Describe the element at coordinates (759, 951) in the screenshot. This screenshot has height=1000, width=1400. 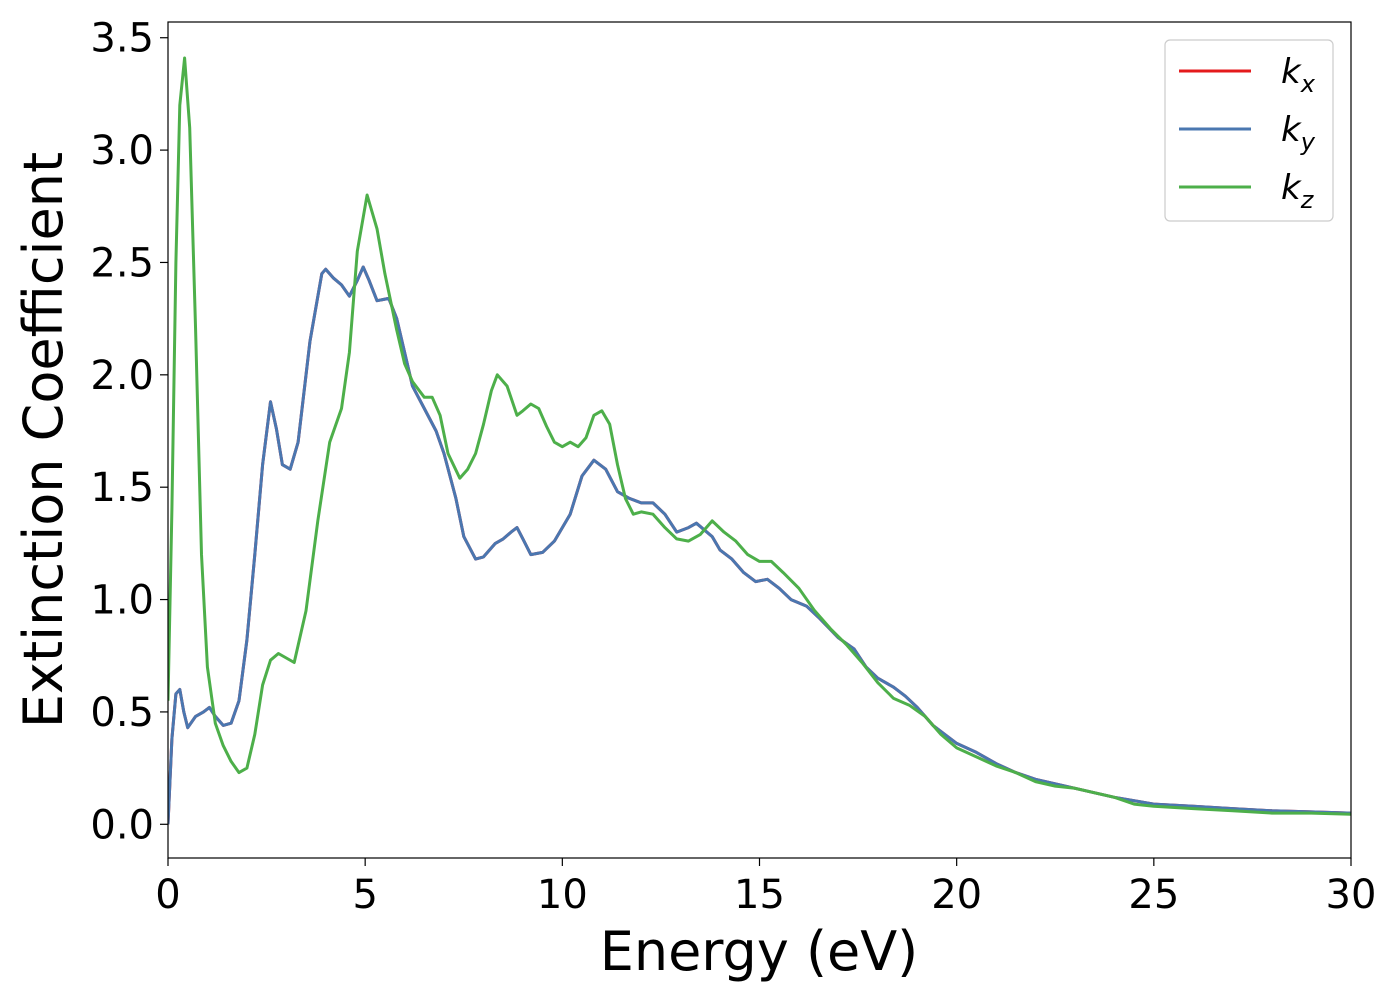
I see `x-axis-title: Energy (eV)` at that location.